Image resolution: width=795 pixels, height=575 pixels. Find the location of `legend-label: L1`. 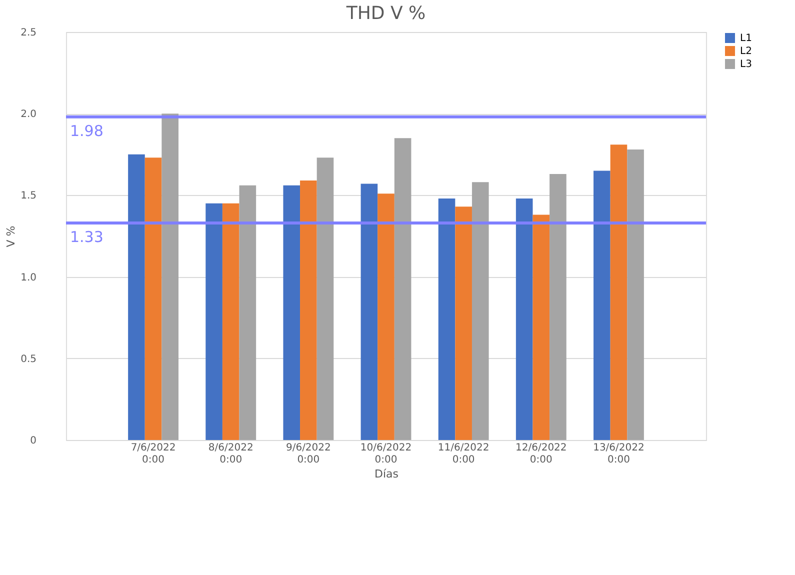

legend-label: L1 is located at coordinates (746, 38).